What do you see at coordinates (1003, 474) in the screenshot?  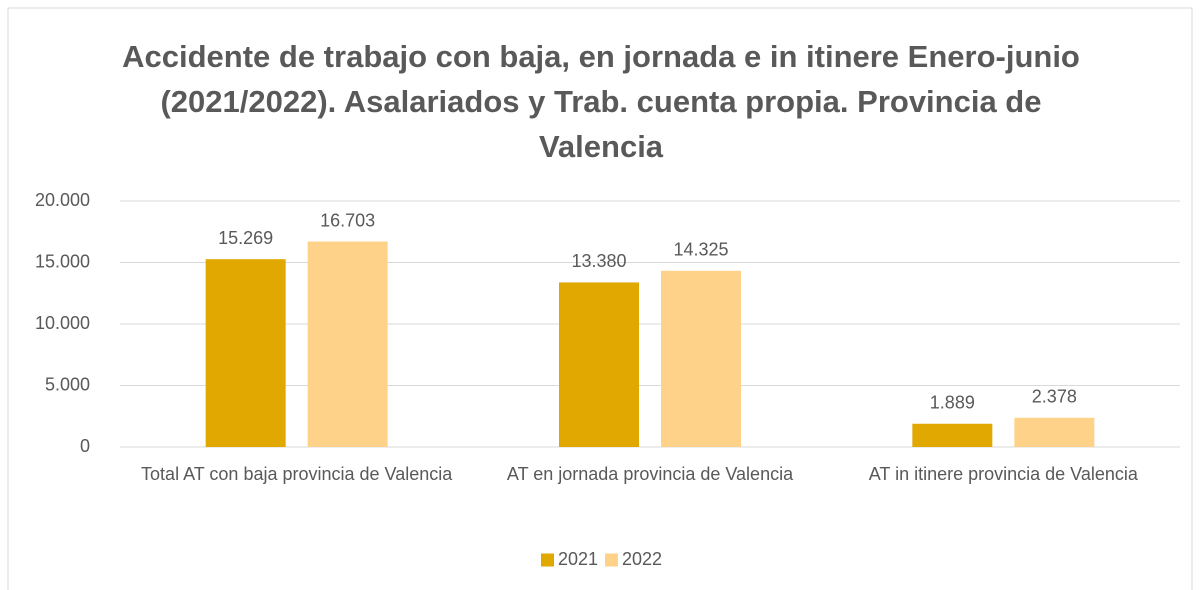 I see `x-tick-label: AT in itinere provincia de Valencia` at bounding box center [1003, 474].